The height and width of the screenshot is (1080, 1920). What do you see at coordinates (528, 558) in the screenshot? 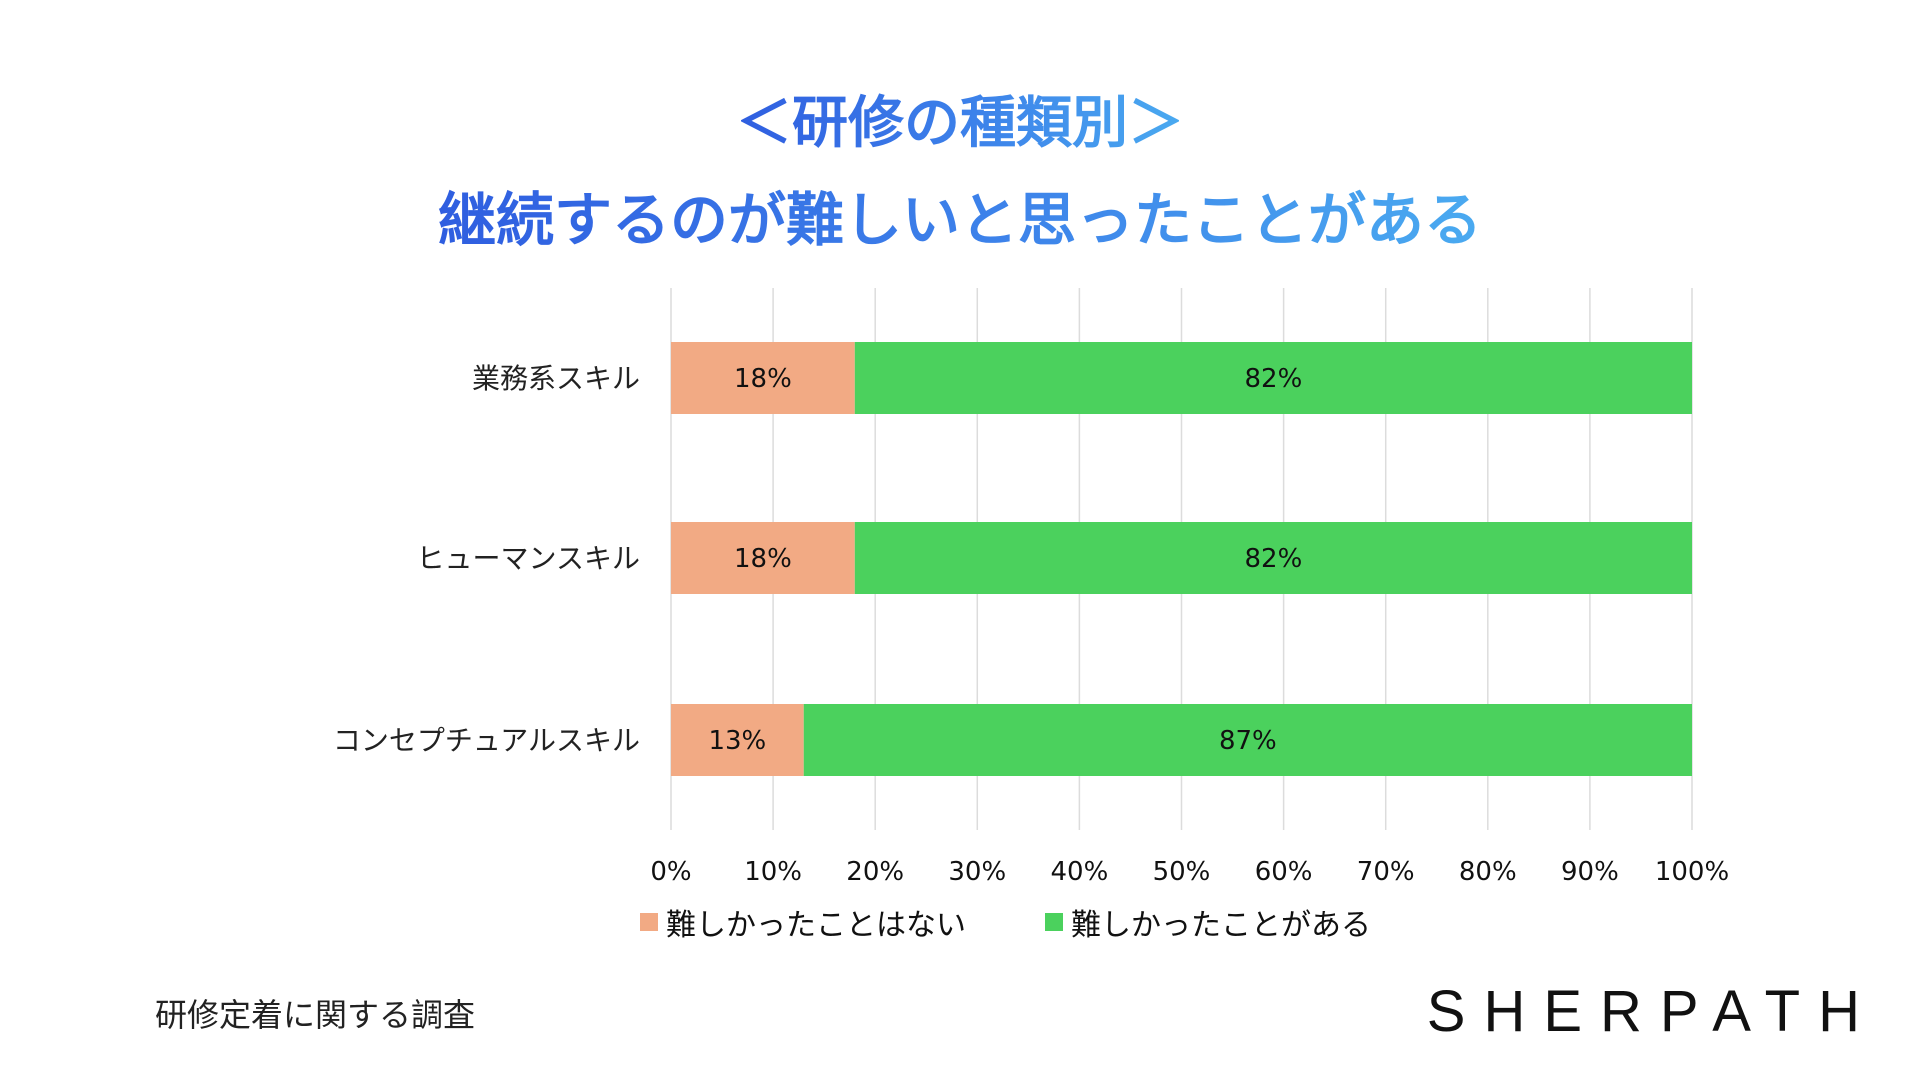
I see `category-label: ヒューマンスキル` at bounding box center [528, 558].